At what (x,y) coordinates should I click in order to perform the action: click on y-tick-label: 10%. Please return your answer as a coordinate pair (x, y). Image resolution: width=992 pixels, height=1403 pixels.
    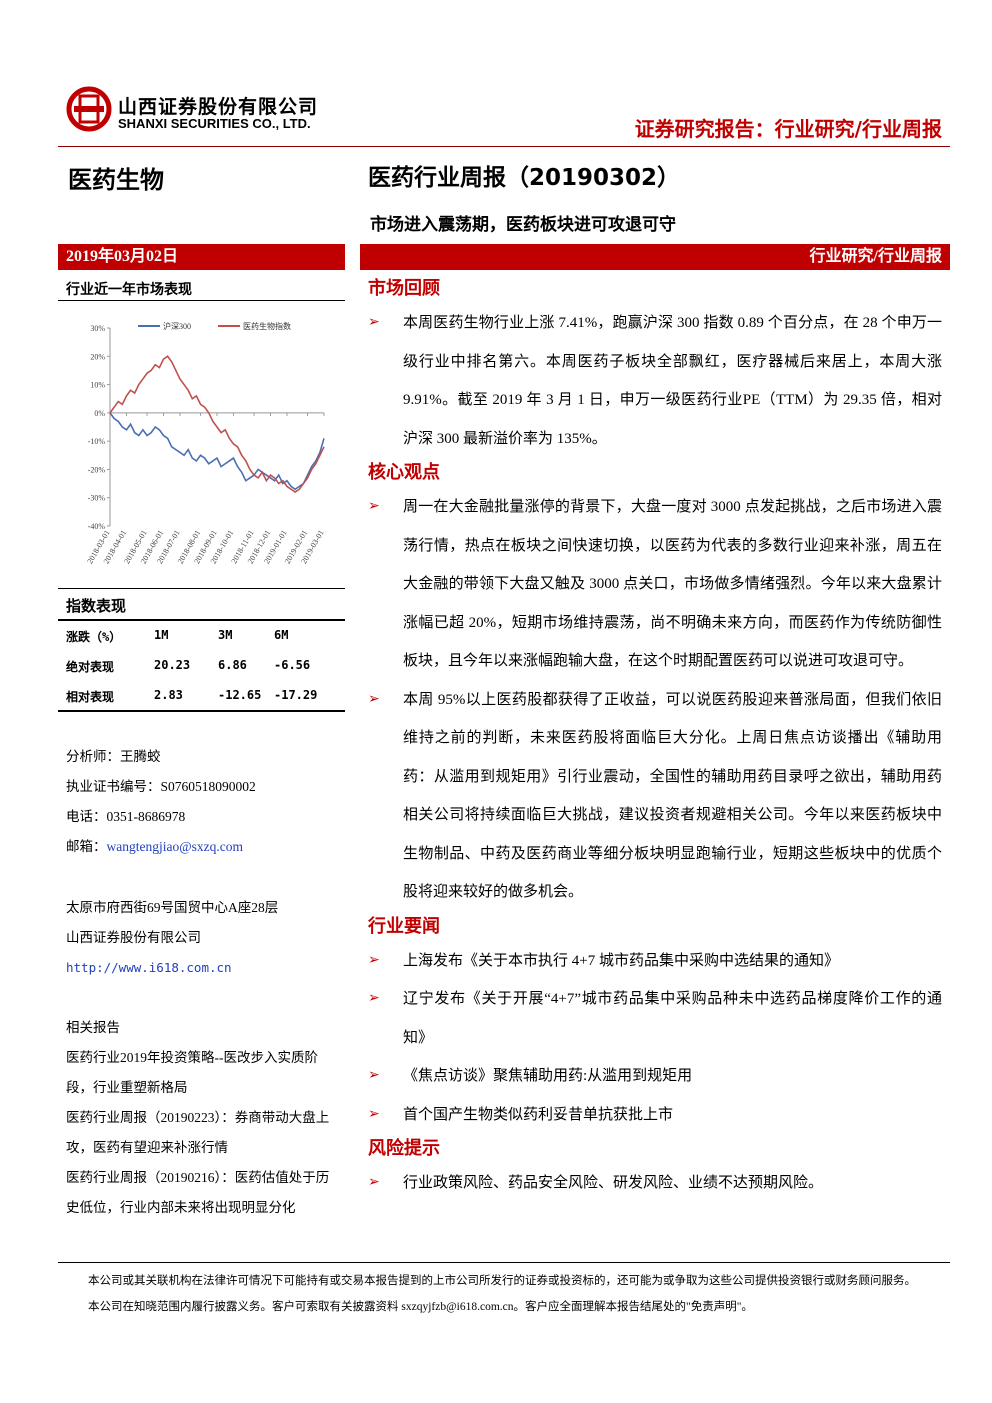
    Looking at the image, I should click on (97, 385).